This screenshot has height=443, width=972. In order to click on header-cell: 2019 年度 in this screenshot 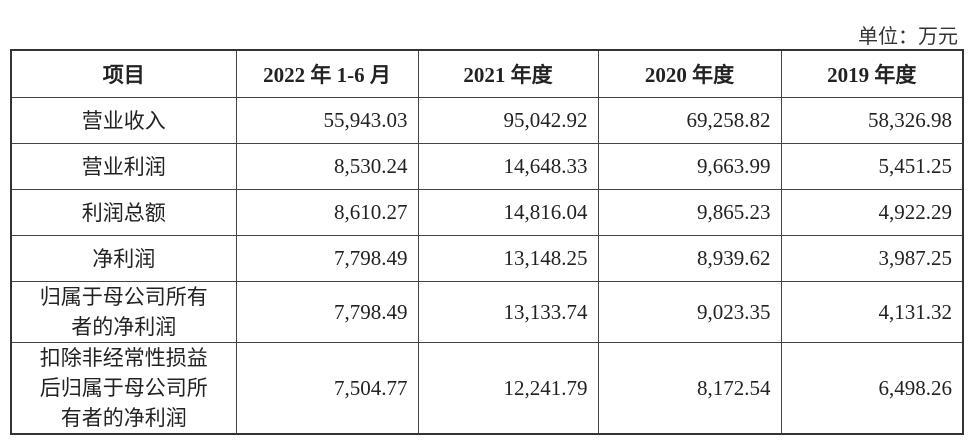, I will do `click(872, 73)`.